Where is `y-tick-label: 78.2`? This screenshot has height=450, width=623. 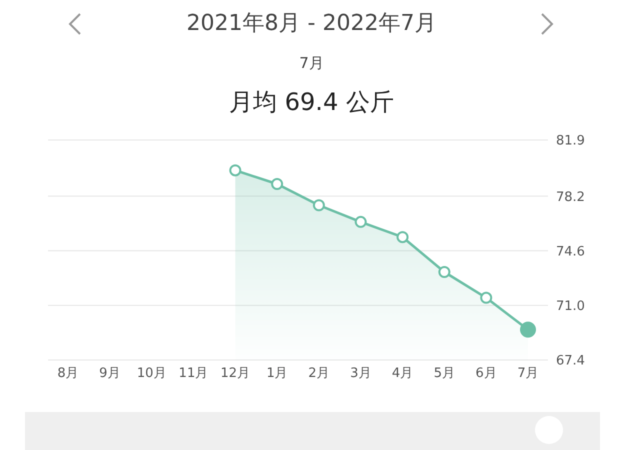
y-tick-label: 78.2 is located at coordinates (570, 197).